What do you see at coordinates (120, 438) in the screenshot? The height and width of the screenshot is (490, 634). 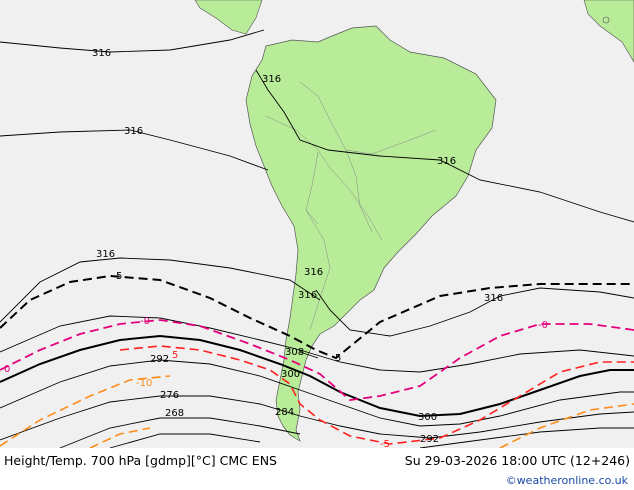 I see `isotherm-neg10b` at bounding box center [120, 438].